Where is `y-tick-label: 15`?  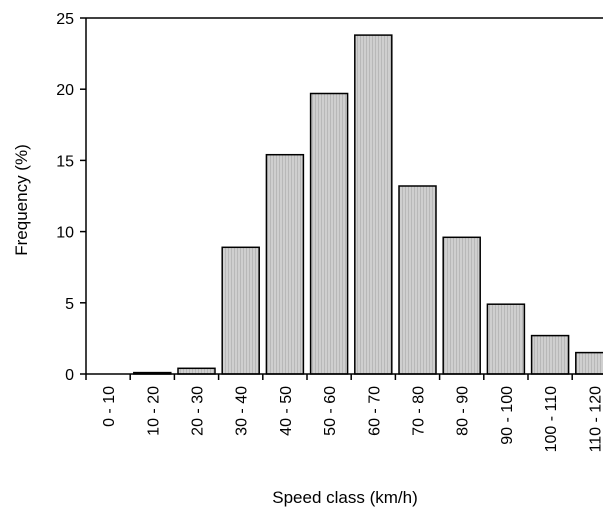
y-tick-label: 15 is located at coordinates (65, 161).